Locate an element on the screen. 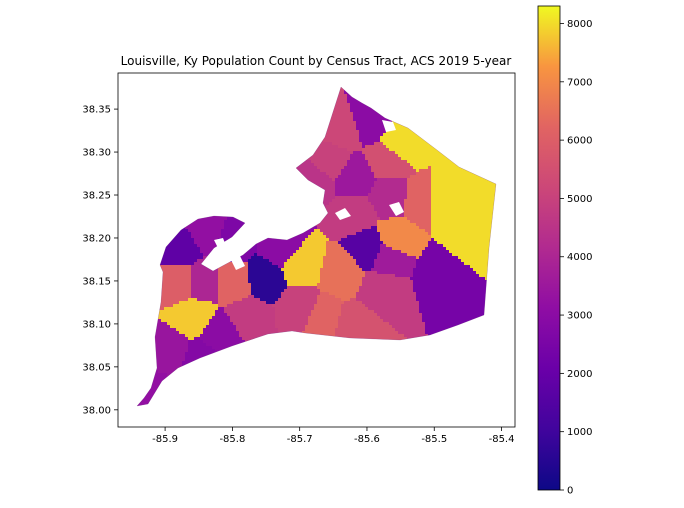  colorbar-tick-label: 2000 is located at coordinates (579, 374).